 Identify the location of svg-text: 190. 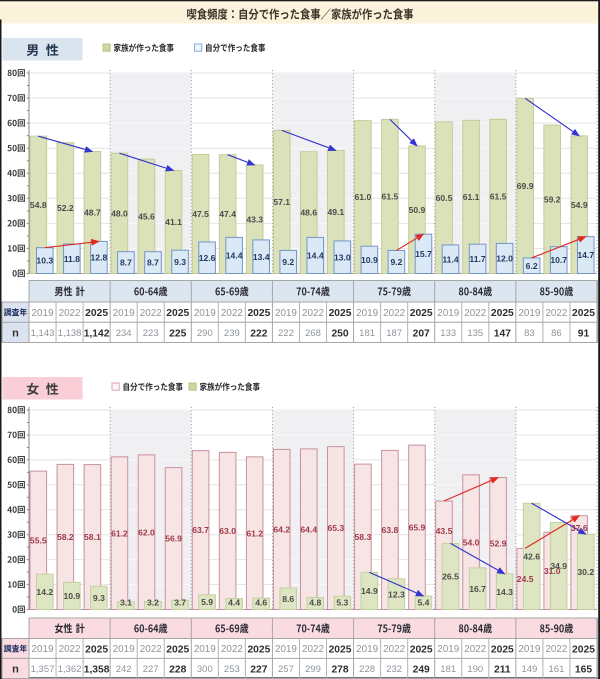
(475, 669).